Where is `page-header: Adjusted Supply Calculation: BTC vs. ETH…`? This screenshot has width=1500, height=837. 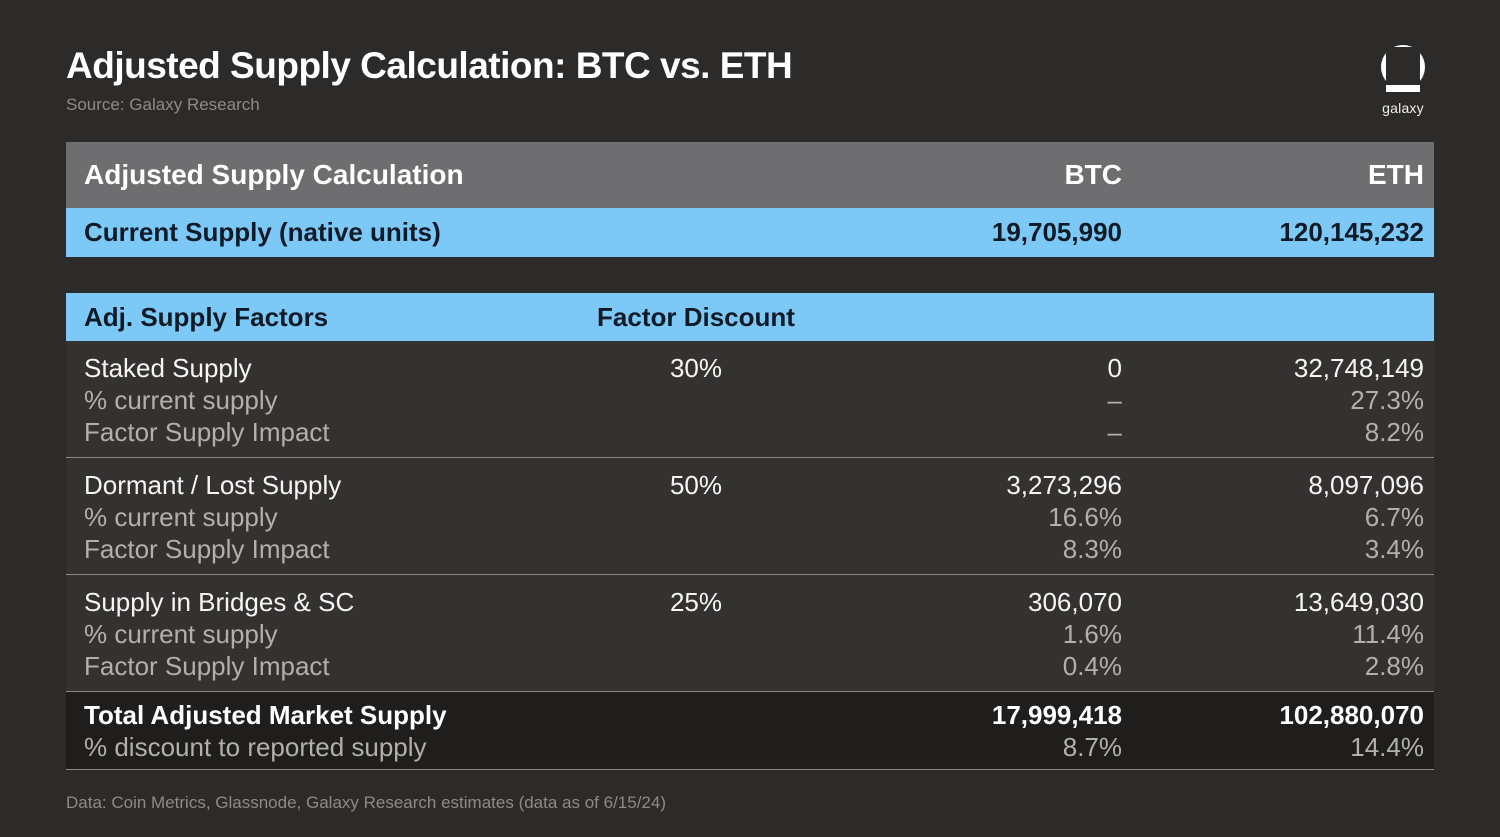
page-header: Adjusted Supply Calculation: BTC vs. ETH… is located at coordinates (750, 58).